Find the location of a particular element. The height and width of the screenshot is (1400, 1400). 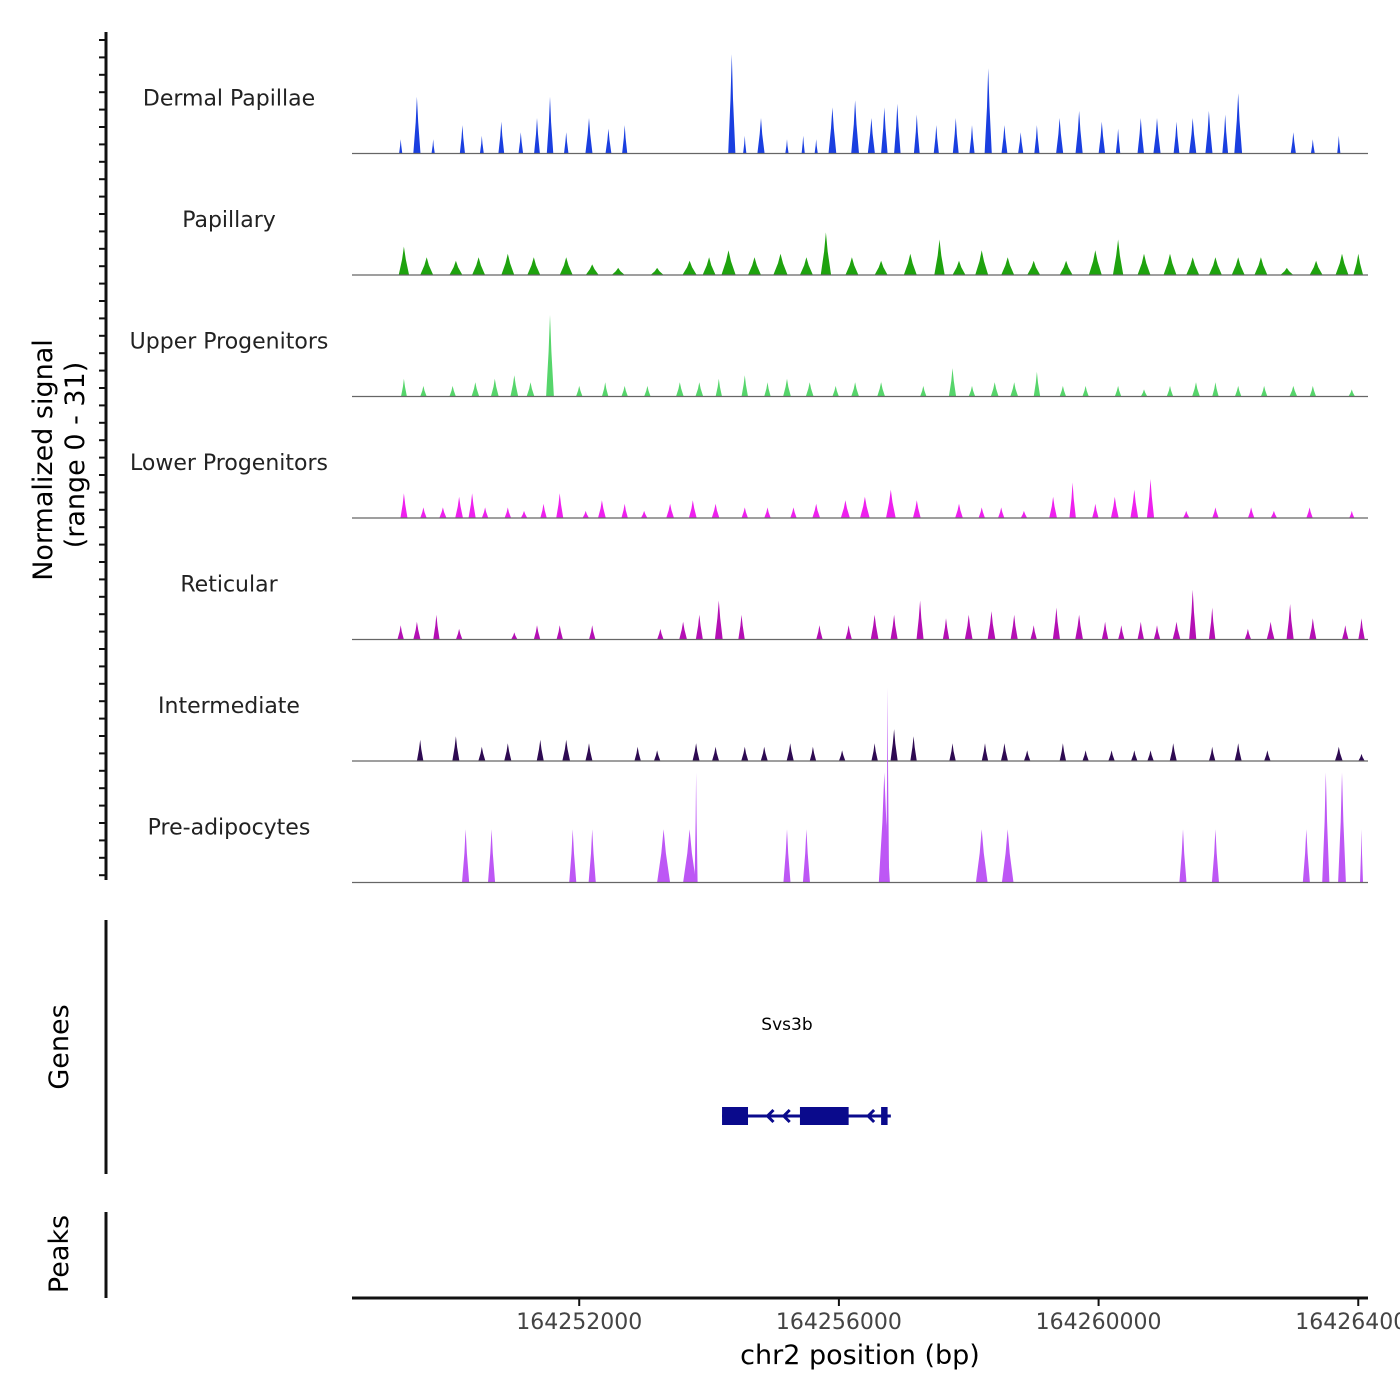

track-label-reticular: Reticular is located at coordinates (229, 585).